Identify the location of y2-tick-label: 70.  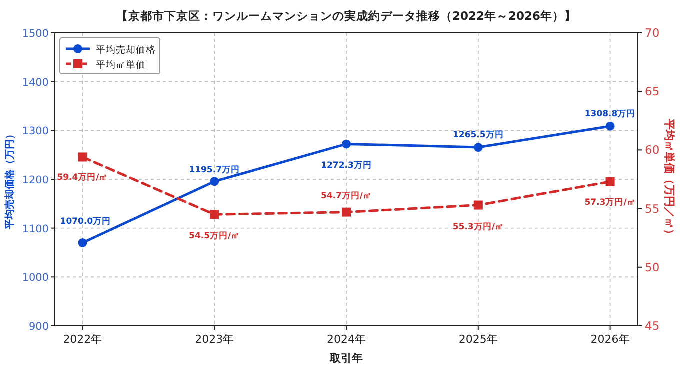
(652, 33).